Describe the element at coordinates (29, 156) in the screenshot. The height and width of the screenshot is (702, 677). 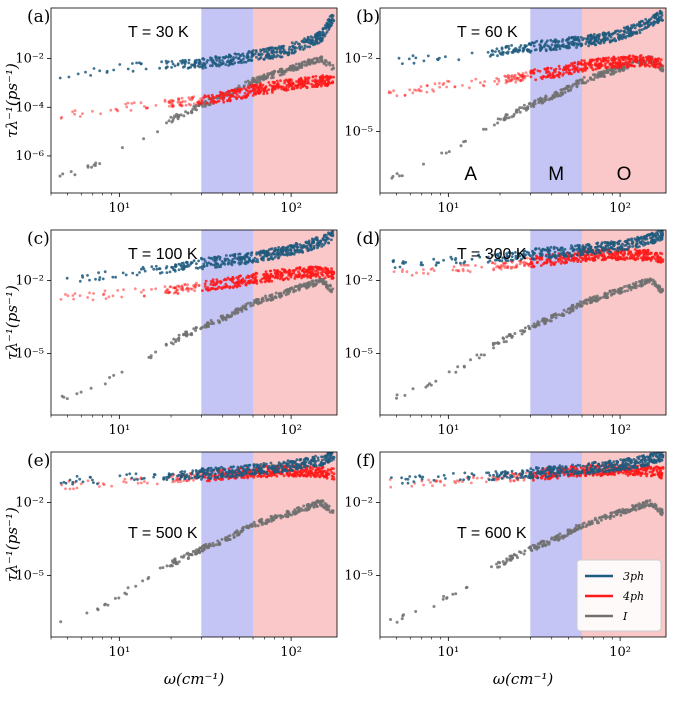
I see `y-tick-label: 10⁻⁶` at that location.